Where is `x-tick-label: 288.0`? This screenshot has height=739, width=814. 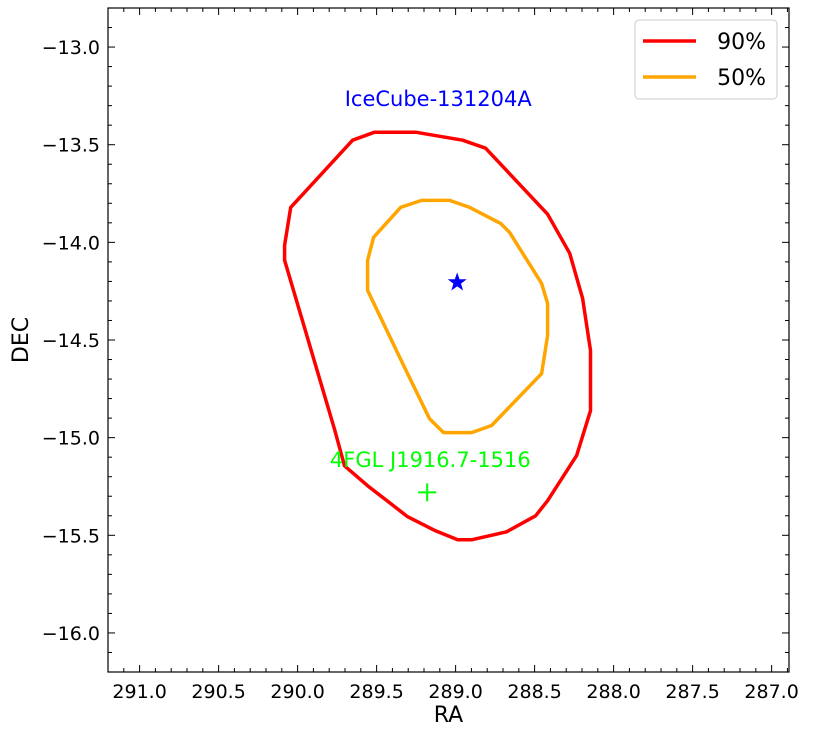
x-tick-label: 288.0 is located at coordinates (613, 692).